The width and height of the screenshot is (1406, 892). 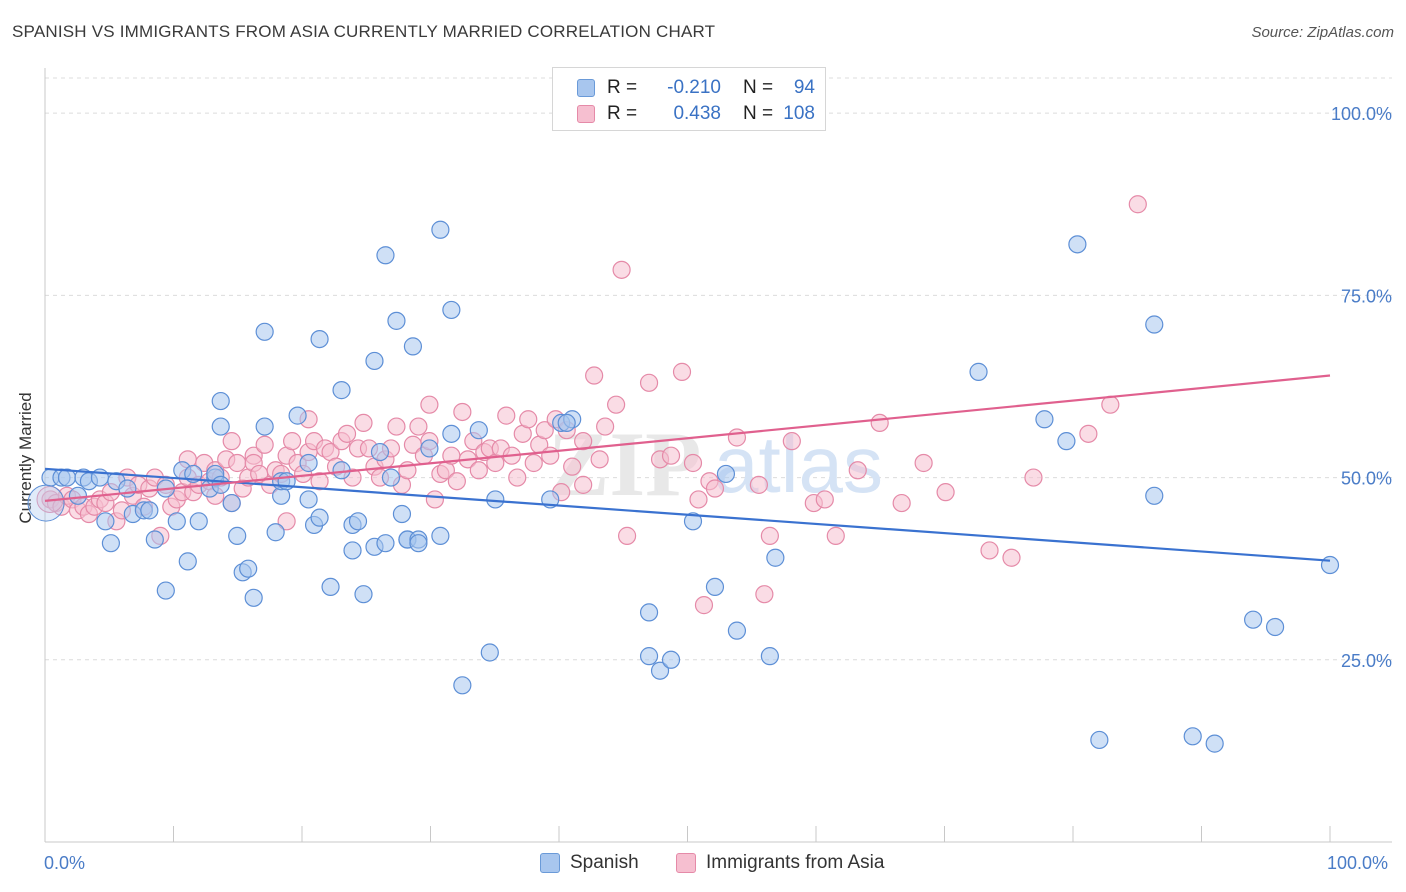 I want to click on legend-label-spanish: Spanish, so click(x=604, y=862).